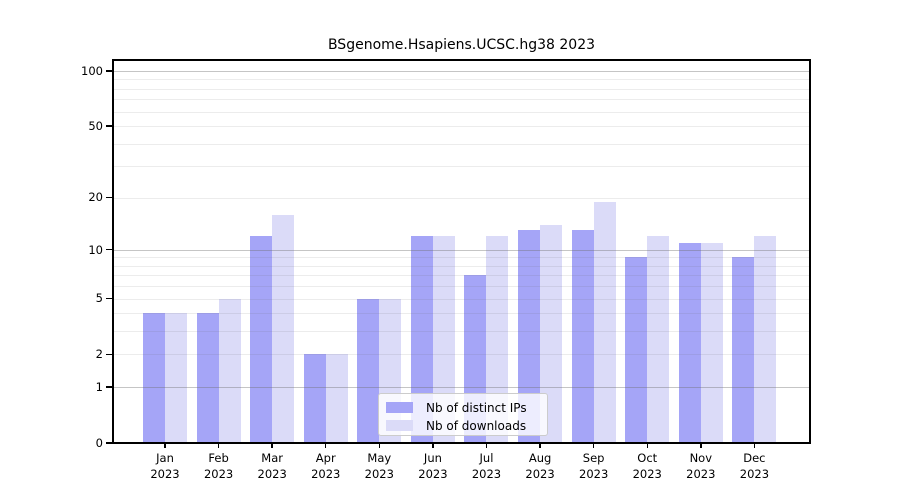 This screenshot has height=500, width=900. I want to click on bar-distinct-ips-dec, so click(743, 350).